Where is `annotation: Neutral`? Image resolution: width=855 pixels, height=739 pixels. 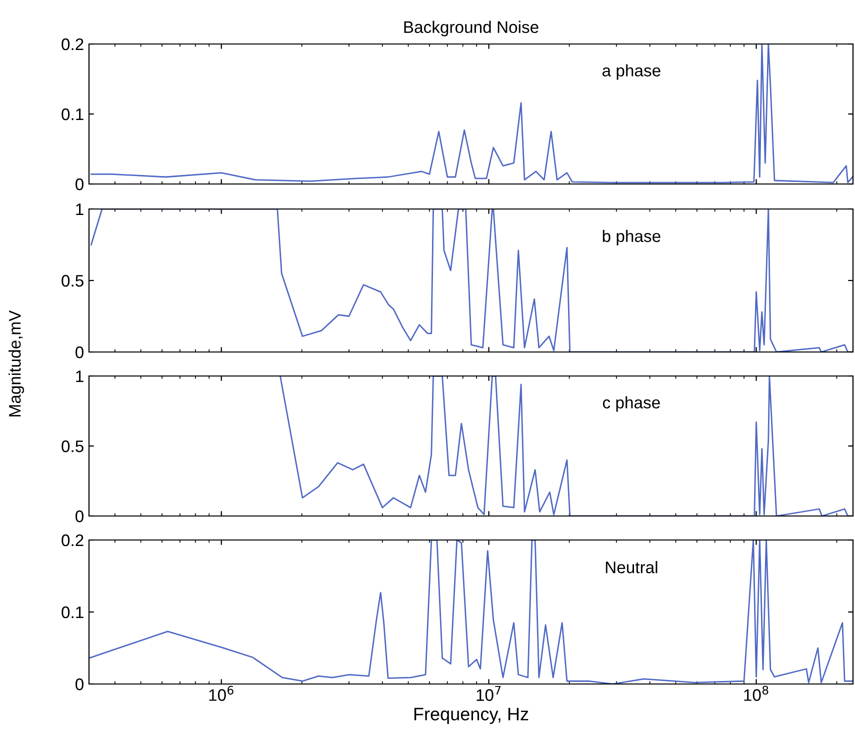
annotation: Neutral is located at coordinates (632, 567).